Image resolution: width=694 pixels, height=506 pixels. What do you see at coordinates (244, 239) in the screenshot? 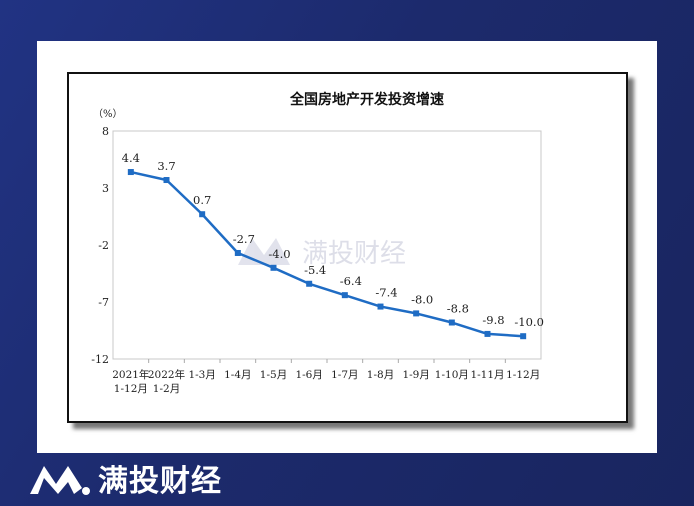
I see `data-label: -2.7` at bounding box center [244, 239].